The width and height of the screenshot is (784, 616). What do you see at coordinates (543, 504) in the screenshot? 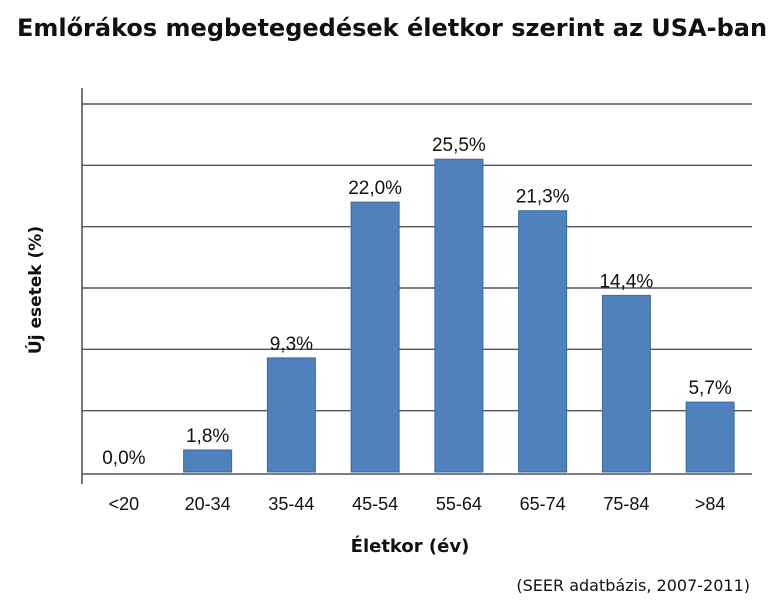
I see `x-tick-label-5: 65-74` at bounding box center [543, 504].